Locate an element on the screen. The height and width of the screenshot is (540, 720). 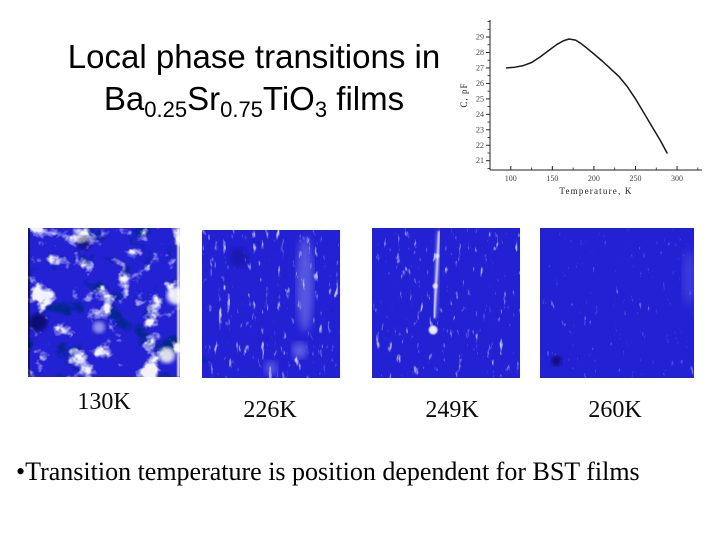
formula-tio-subscript: 3 is located at coordinates (321, 109).